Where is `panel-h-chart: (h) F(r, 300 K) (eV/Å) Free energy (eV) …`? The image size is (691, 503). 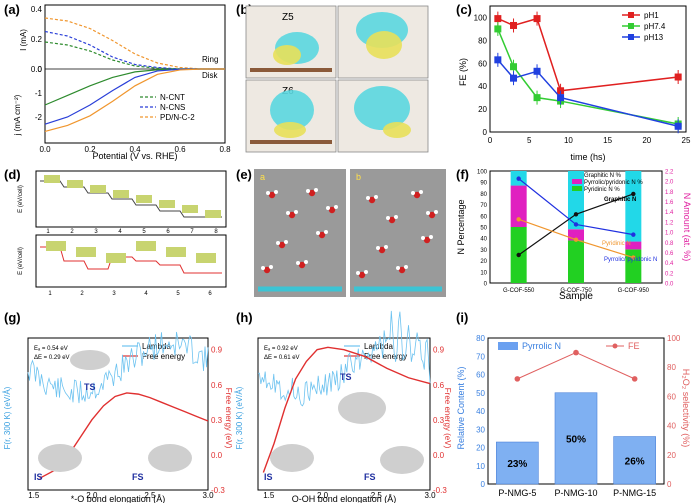 panel-h-chart: (h) F(r, 300 K) (eV/Å) Free energy (eV) … is located at coordinates (343, 406).